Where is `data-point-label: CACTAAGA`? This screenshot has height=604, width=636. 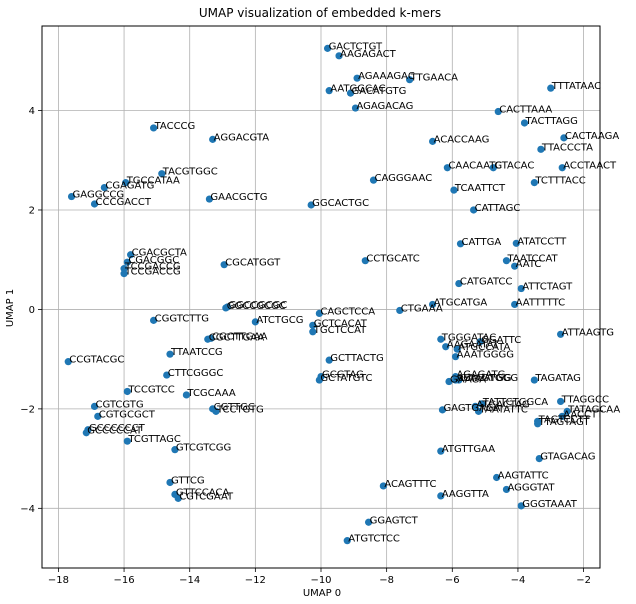
data-point-label: CACTAAGA is located at coordinates (592, 136).